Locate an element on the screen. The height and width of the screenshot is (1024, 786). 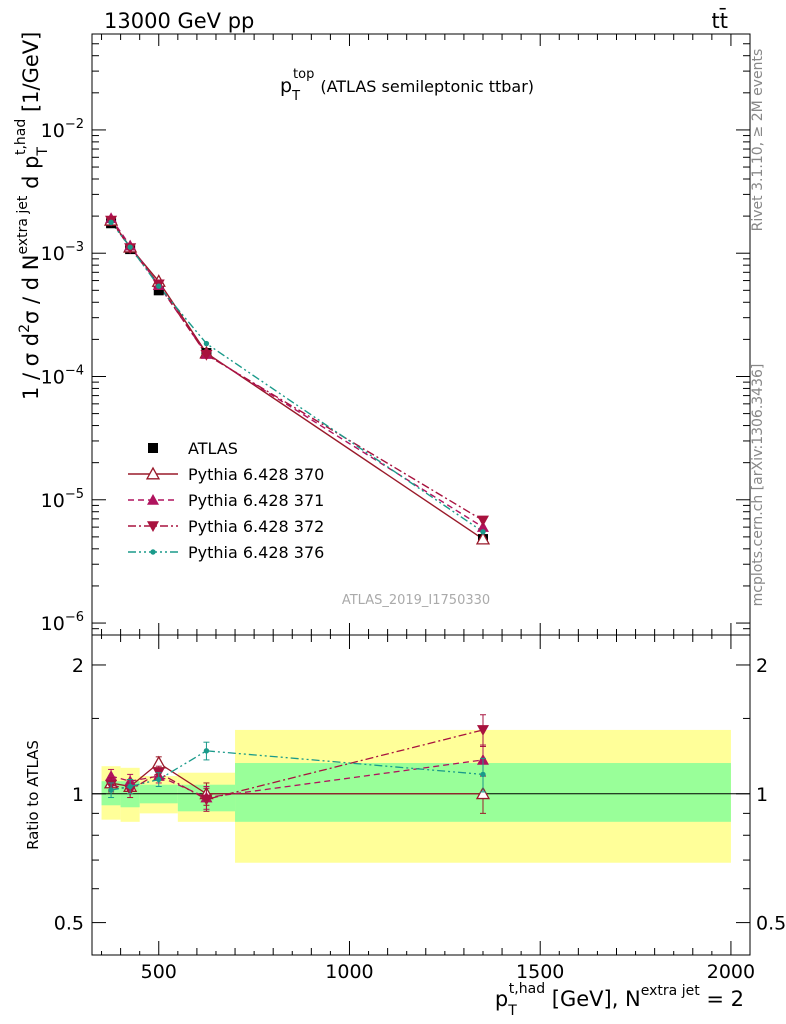
x-tick-label: 2000 is located at coordinates (731, 972).